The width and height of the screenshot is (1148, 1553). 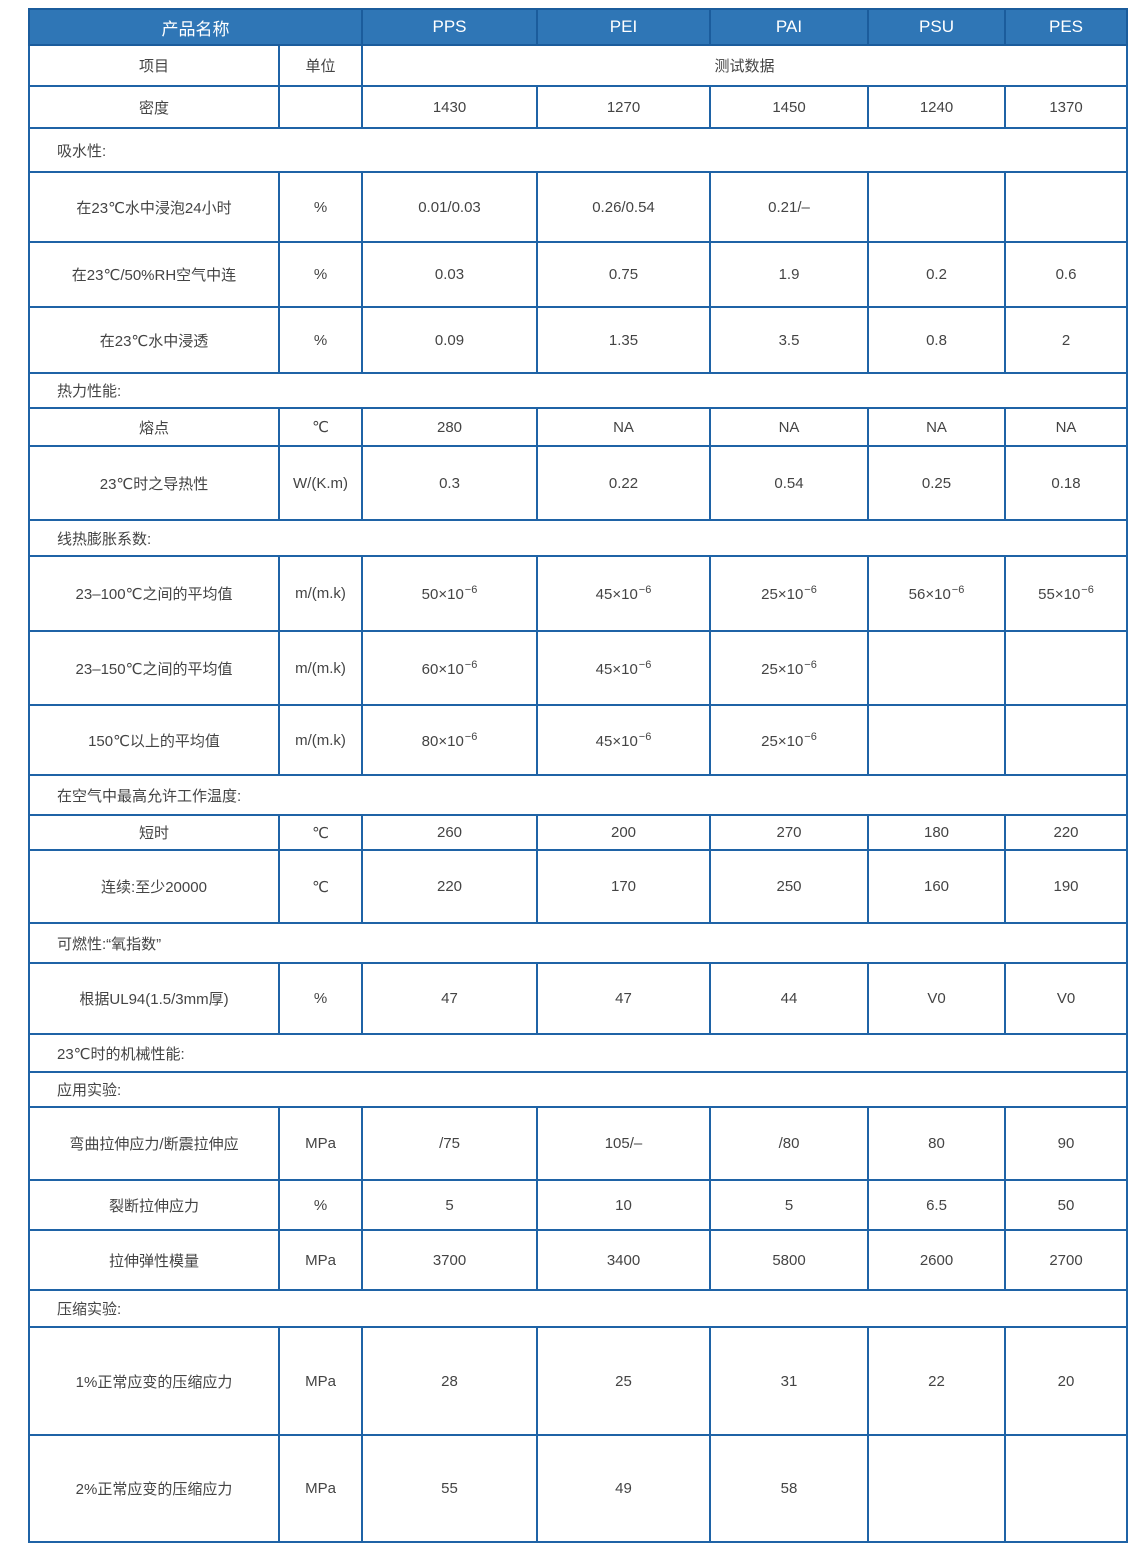 I want to click on table-row: 在23℃/50%RH空气中连% 0.03 0.75 1.9 0.2 0.6, so click(x=578, y=274).